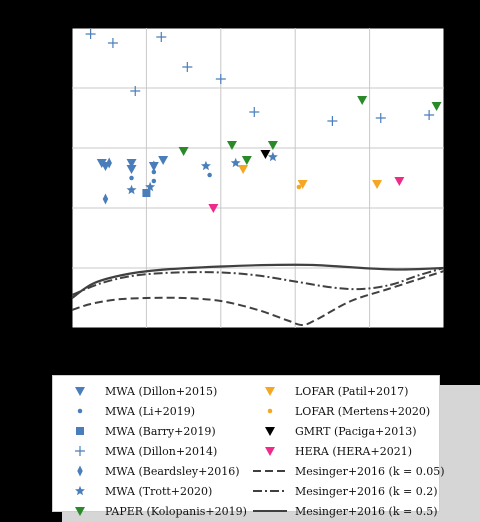  I want to click on legend-item: LOFAR (Mertens+2020), so click(347, 411).